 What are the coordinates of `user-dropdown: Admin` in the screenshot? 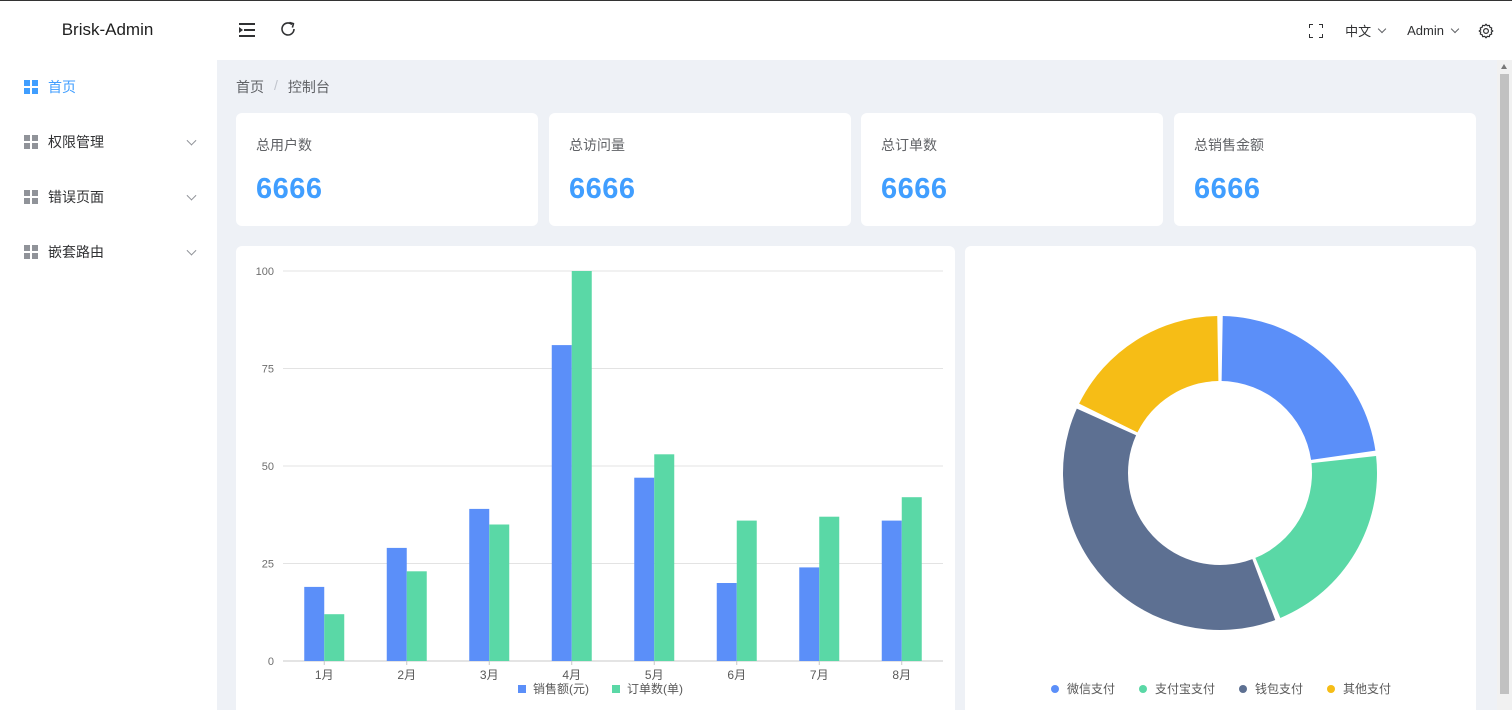 It's located at (1433, 30).